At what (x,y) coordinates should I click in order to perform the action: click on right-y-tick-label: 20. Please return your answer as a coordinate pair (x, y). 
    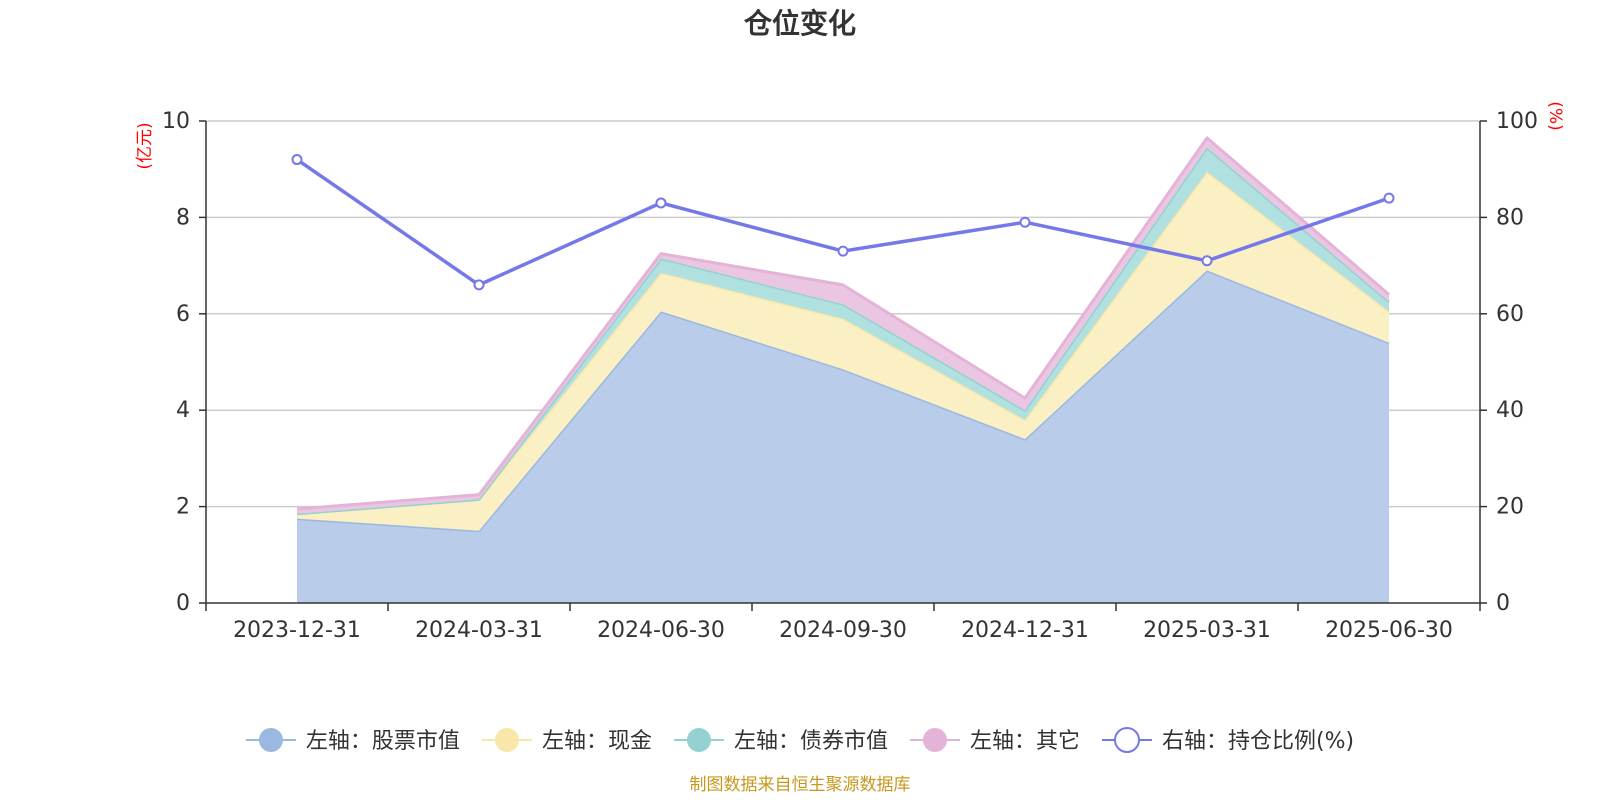
    Looking at the image, I should click on (1510, 507).